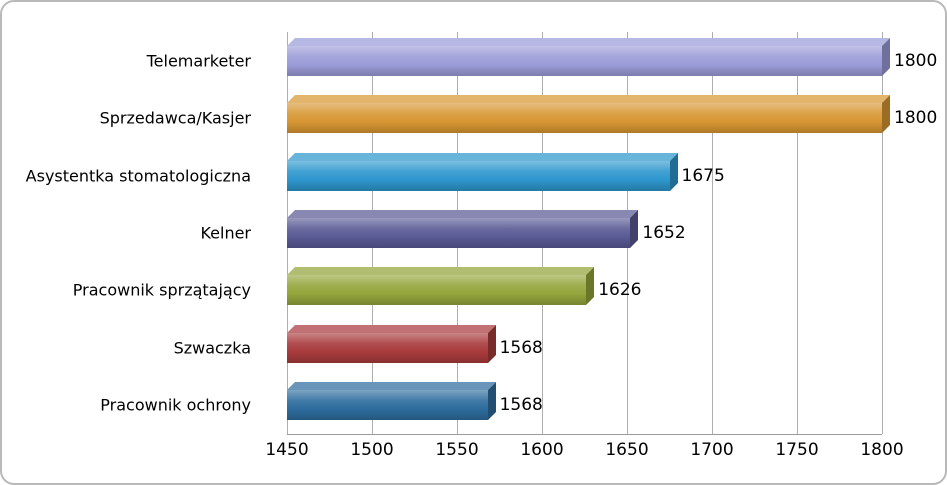 The height and width of the screenshot is (485, 947). Describe the element at coordinates (372, 450) in the screenshot. I see `x-tick-label-1500: 1500` at that location.